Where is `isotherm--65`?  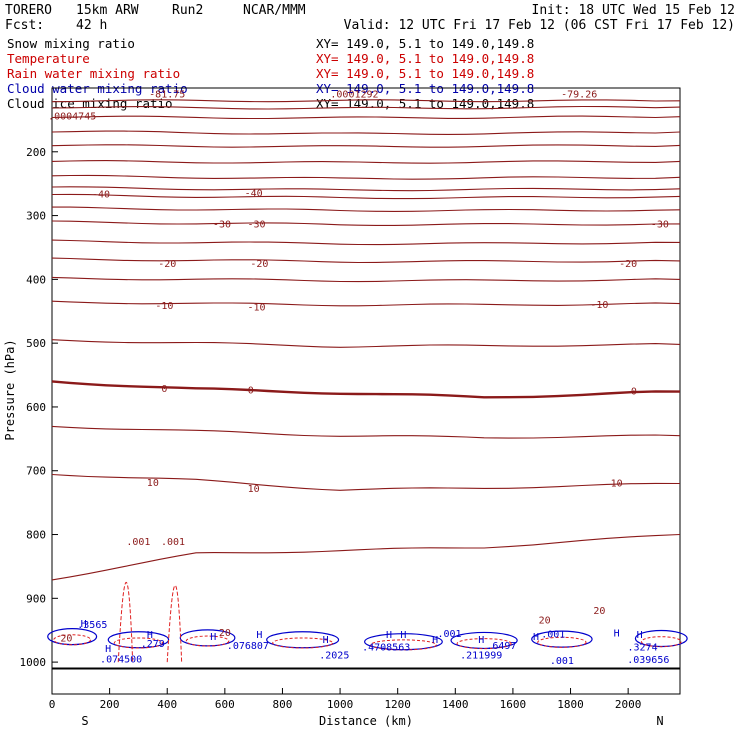 isotherm--65 is located at coordinates (366, 132).